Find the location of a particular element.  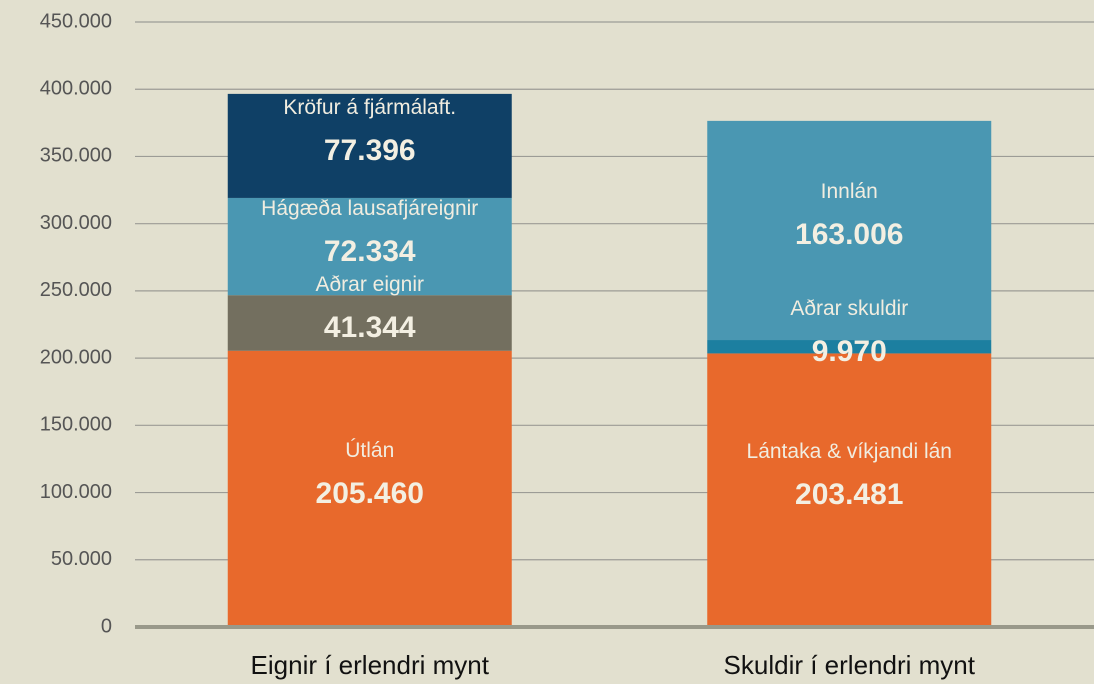

segment-label: Útlán is located at coordinates (370, 450).